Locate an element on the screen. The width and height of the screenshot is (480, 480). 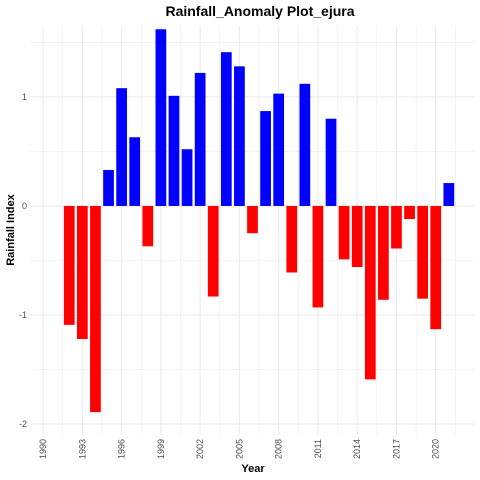
x-tick-label: 2005 is located at coordinates (239, 449).